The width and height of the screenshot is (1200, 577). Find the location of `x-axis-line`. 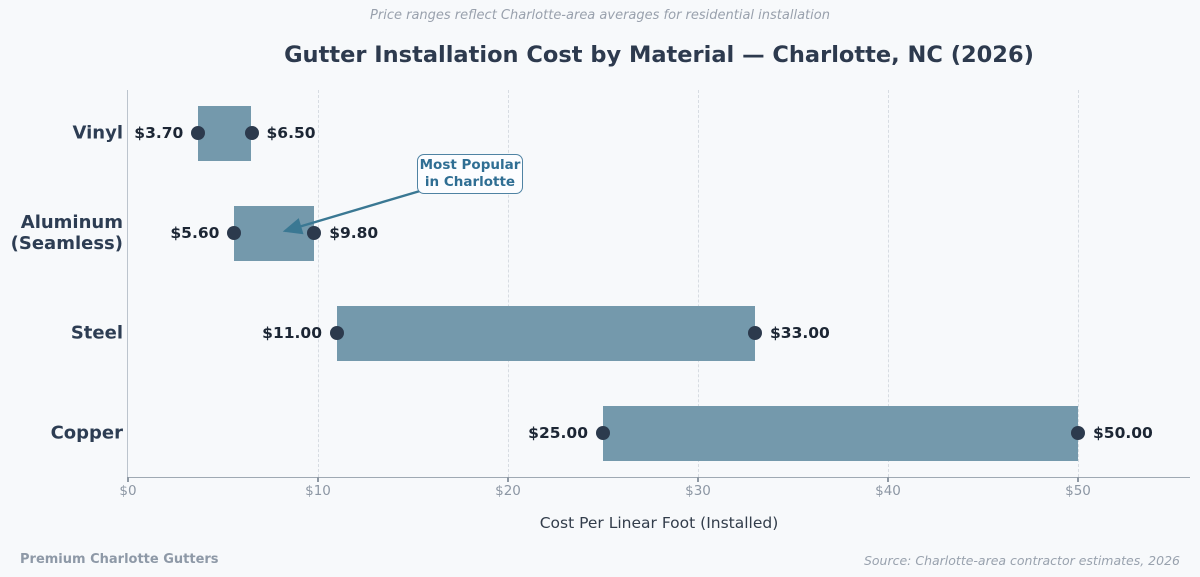

x-axis-line is located at coordinates (659, 477).